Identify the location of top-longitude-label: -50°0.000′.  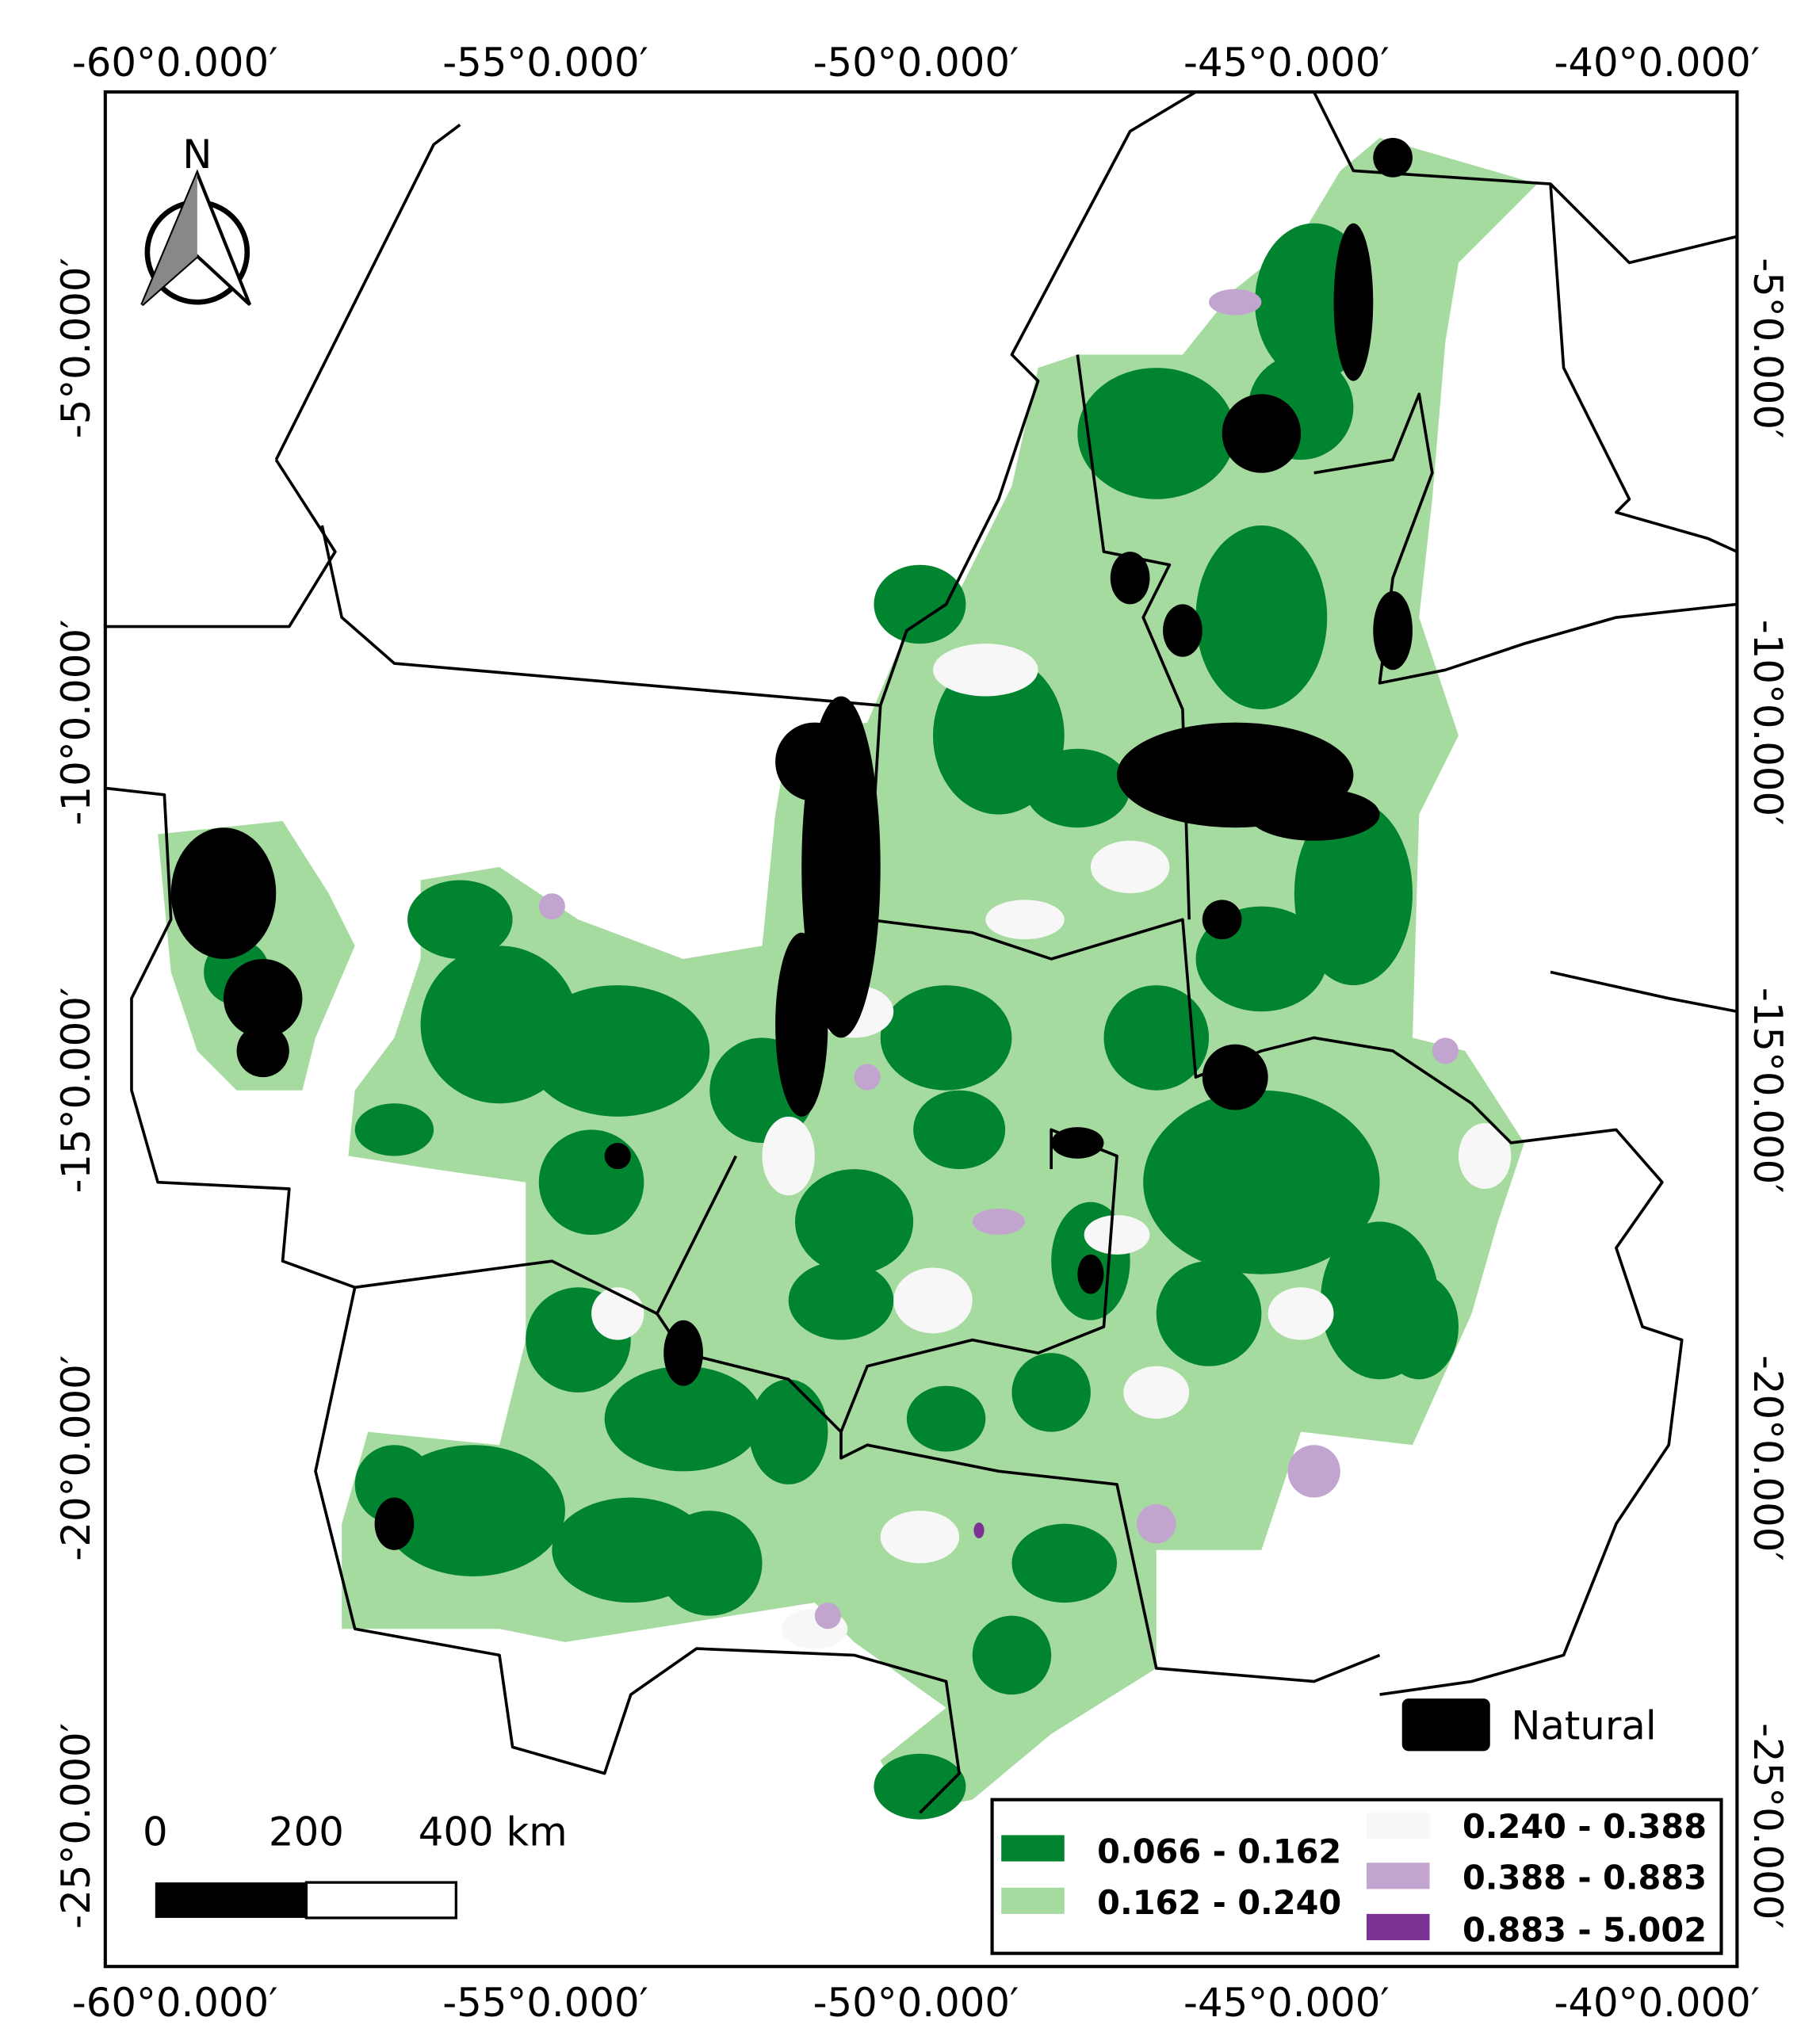
(916, 63).